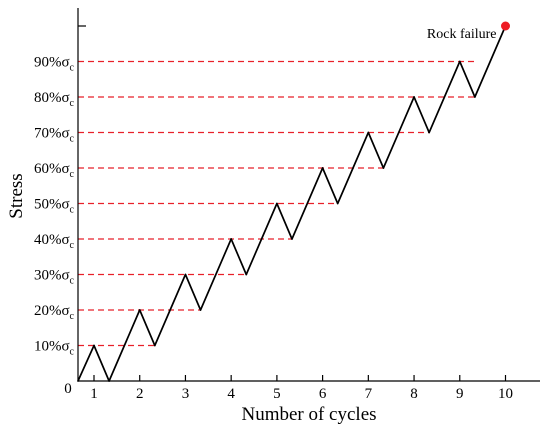 The image size is (550, 433). I want to click on y-tick-percent: 60%, so click(48, 169).